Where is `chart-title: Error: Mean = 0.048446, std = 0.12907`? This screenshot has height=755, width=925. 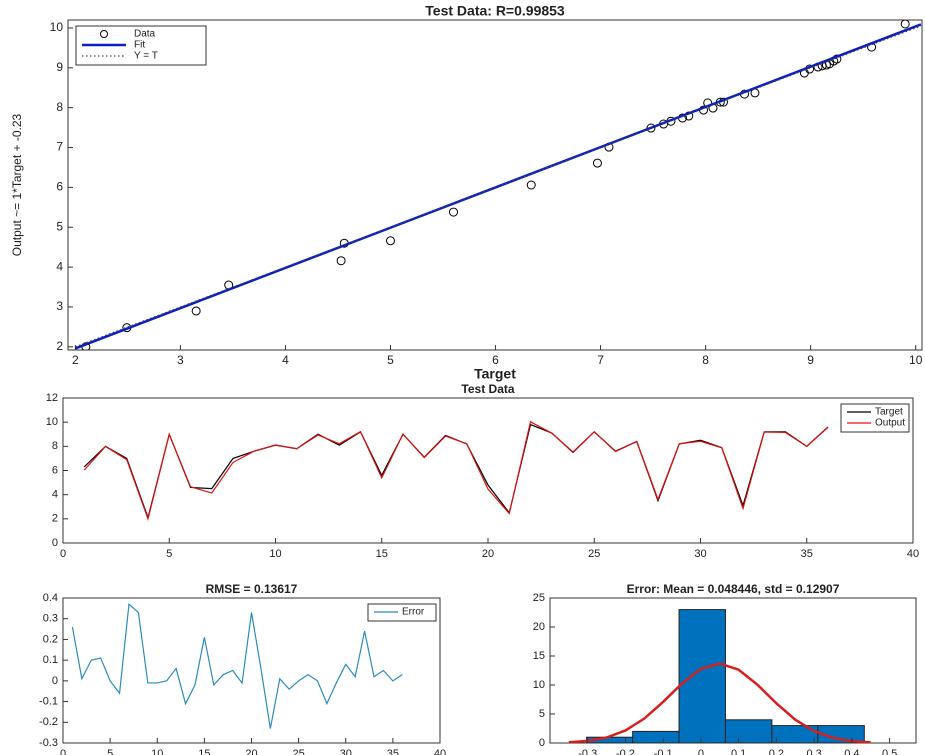
chart-title: Error: Mean = 0.048446, std = 0.12907 is located at coordinates (733, 589).